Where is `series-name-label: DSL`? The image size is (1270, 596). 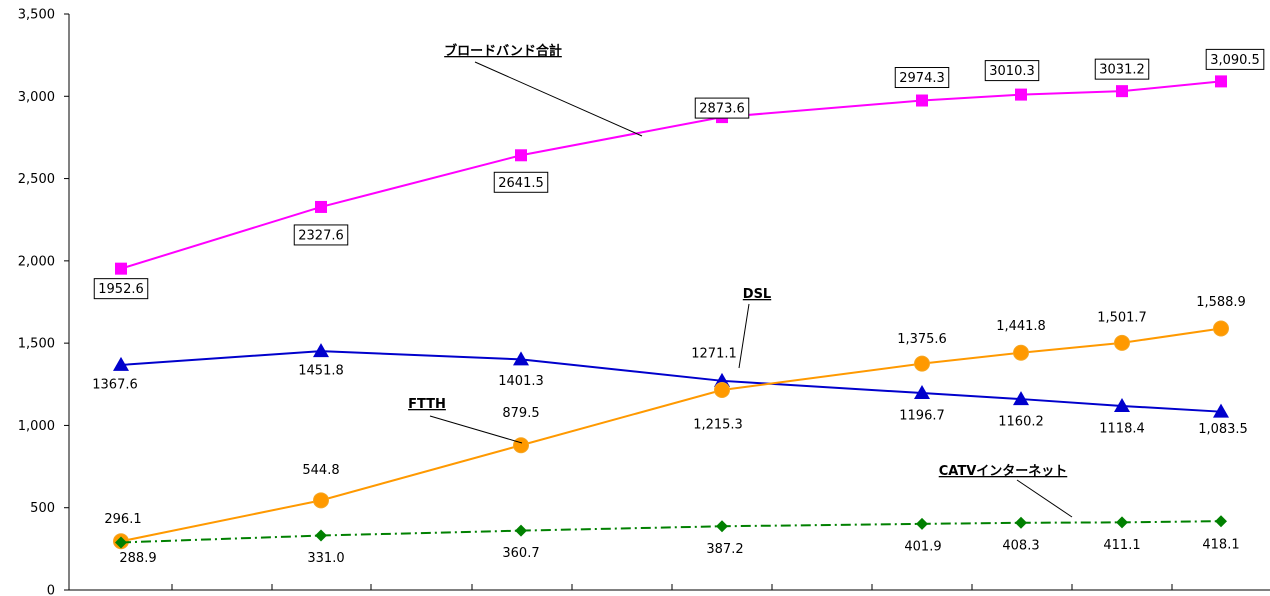 series-name-label: DSL is located at coordinates (757, 294).